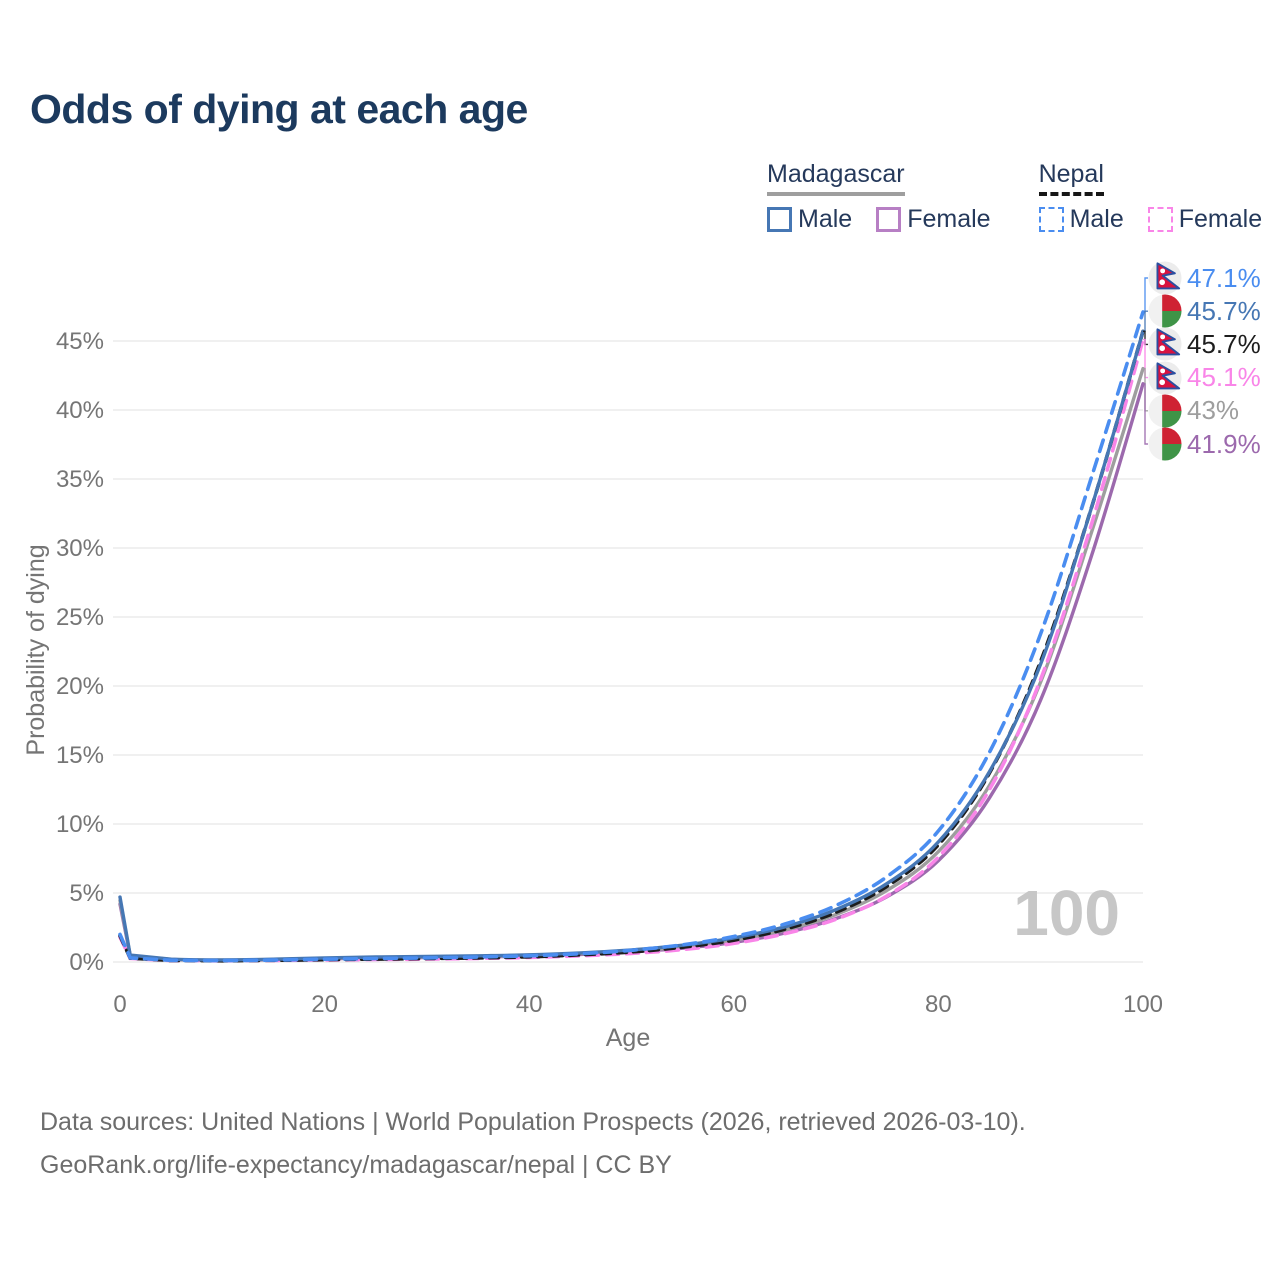 The height and width of the screenshot is (1280, 1280). I want to click on legend-group-madagascar: Madagascar Male Female, so click(879, 197).